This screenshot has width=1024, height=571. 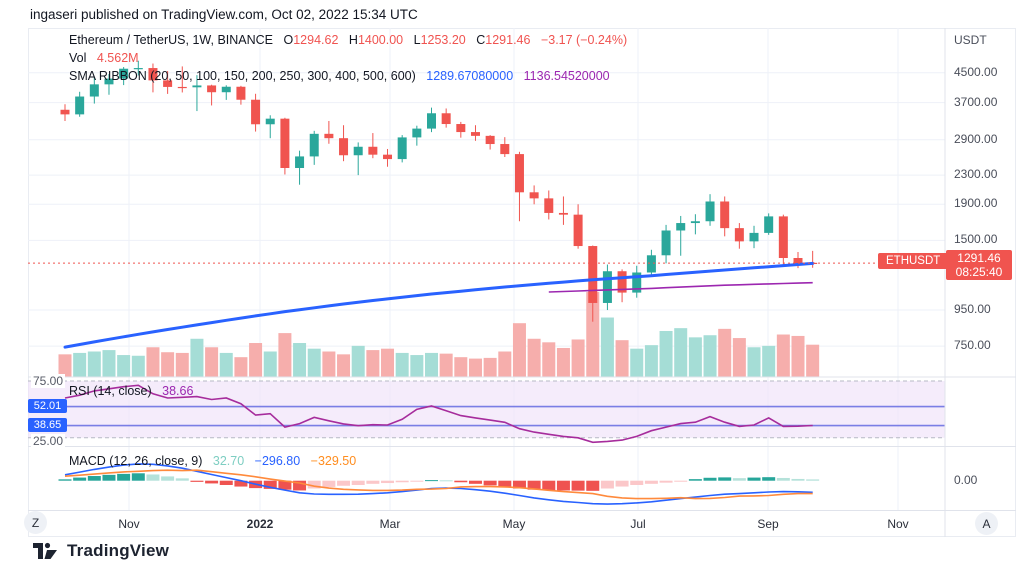 What do you see at coordinates (118, 550) in the screenshot?
I see `footer-brand: TradingView` at bounding box center [118, 550].